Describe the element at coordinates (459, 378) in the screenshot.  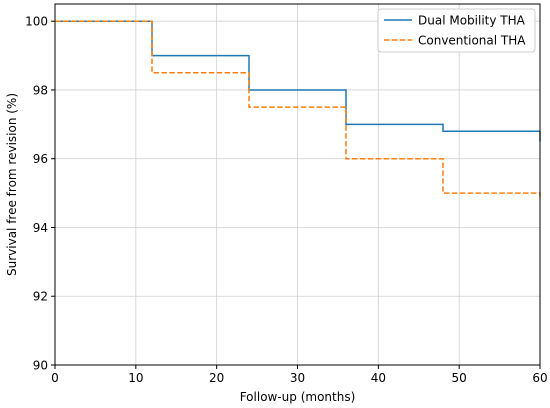
I see `x-tick-label: 50` at that location.